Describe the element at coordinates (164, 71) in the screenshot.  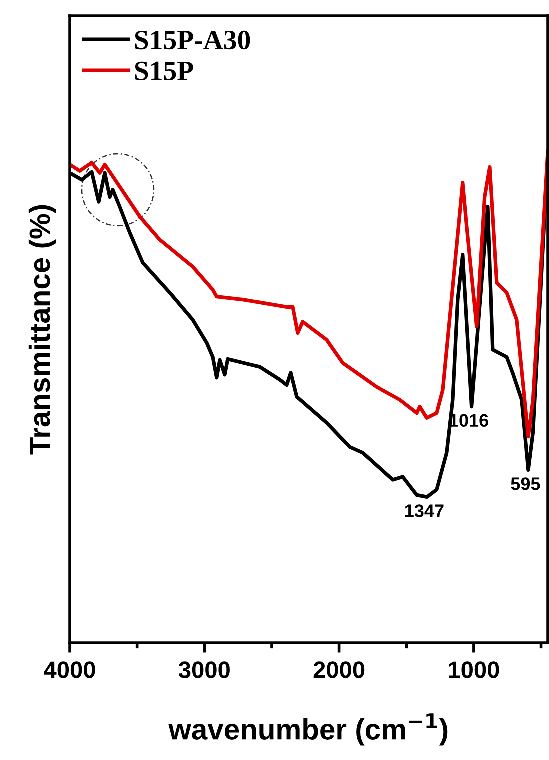
I see `legend-label: S15P` at that location.